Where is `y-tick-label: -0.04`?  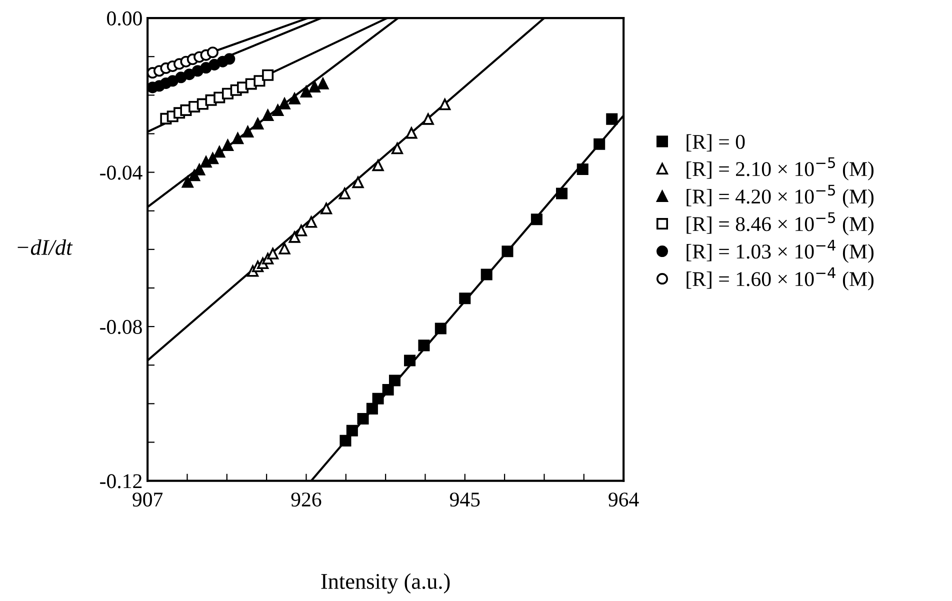
y-tick-label: -0.04 is located at coordinates (121, 173).